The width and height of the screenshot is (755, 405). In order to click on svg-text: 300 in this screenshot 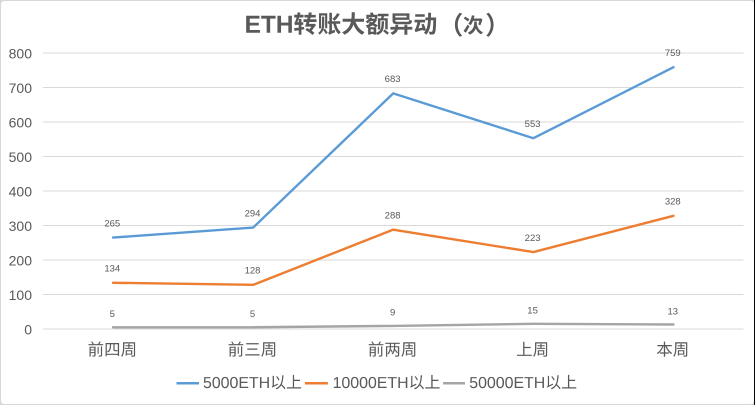, I will do `click(21, 226)`.